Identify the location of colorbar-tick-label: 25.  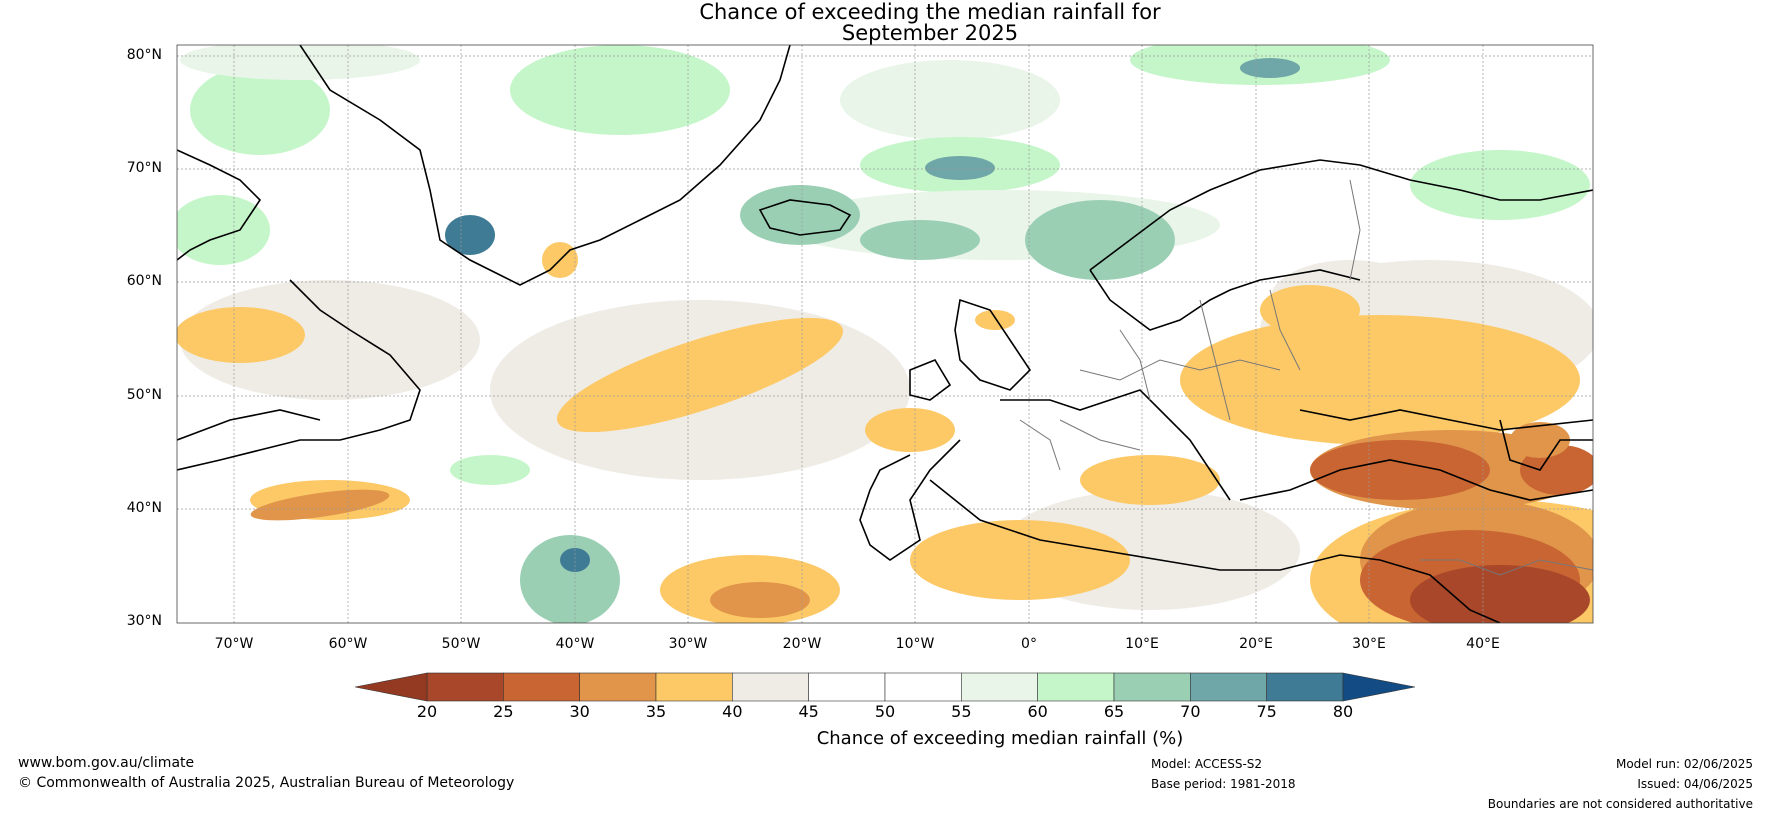
(503, 711).